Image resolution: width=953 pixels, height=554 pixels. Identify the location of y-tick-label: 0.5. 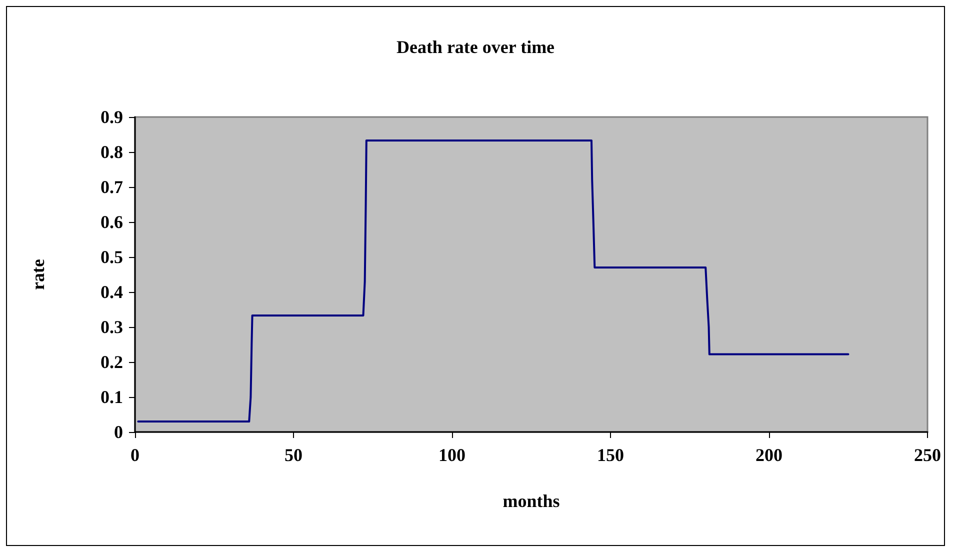
(111, 257).